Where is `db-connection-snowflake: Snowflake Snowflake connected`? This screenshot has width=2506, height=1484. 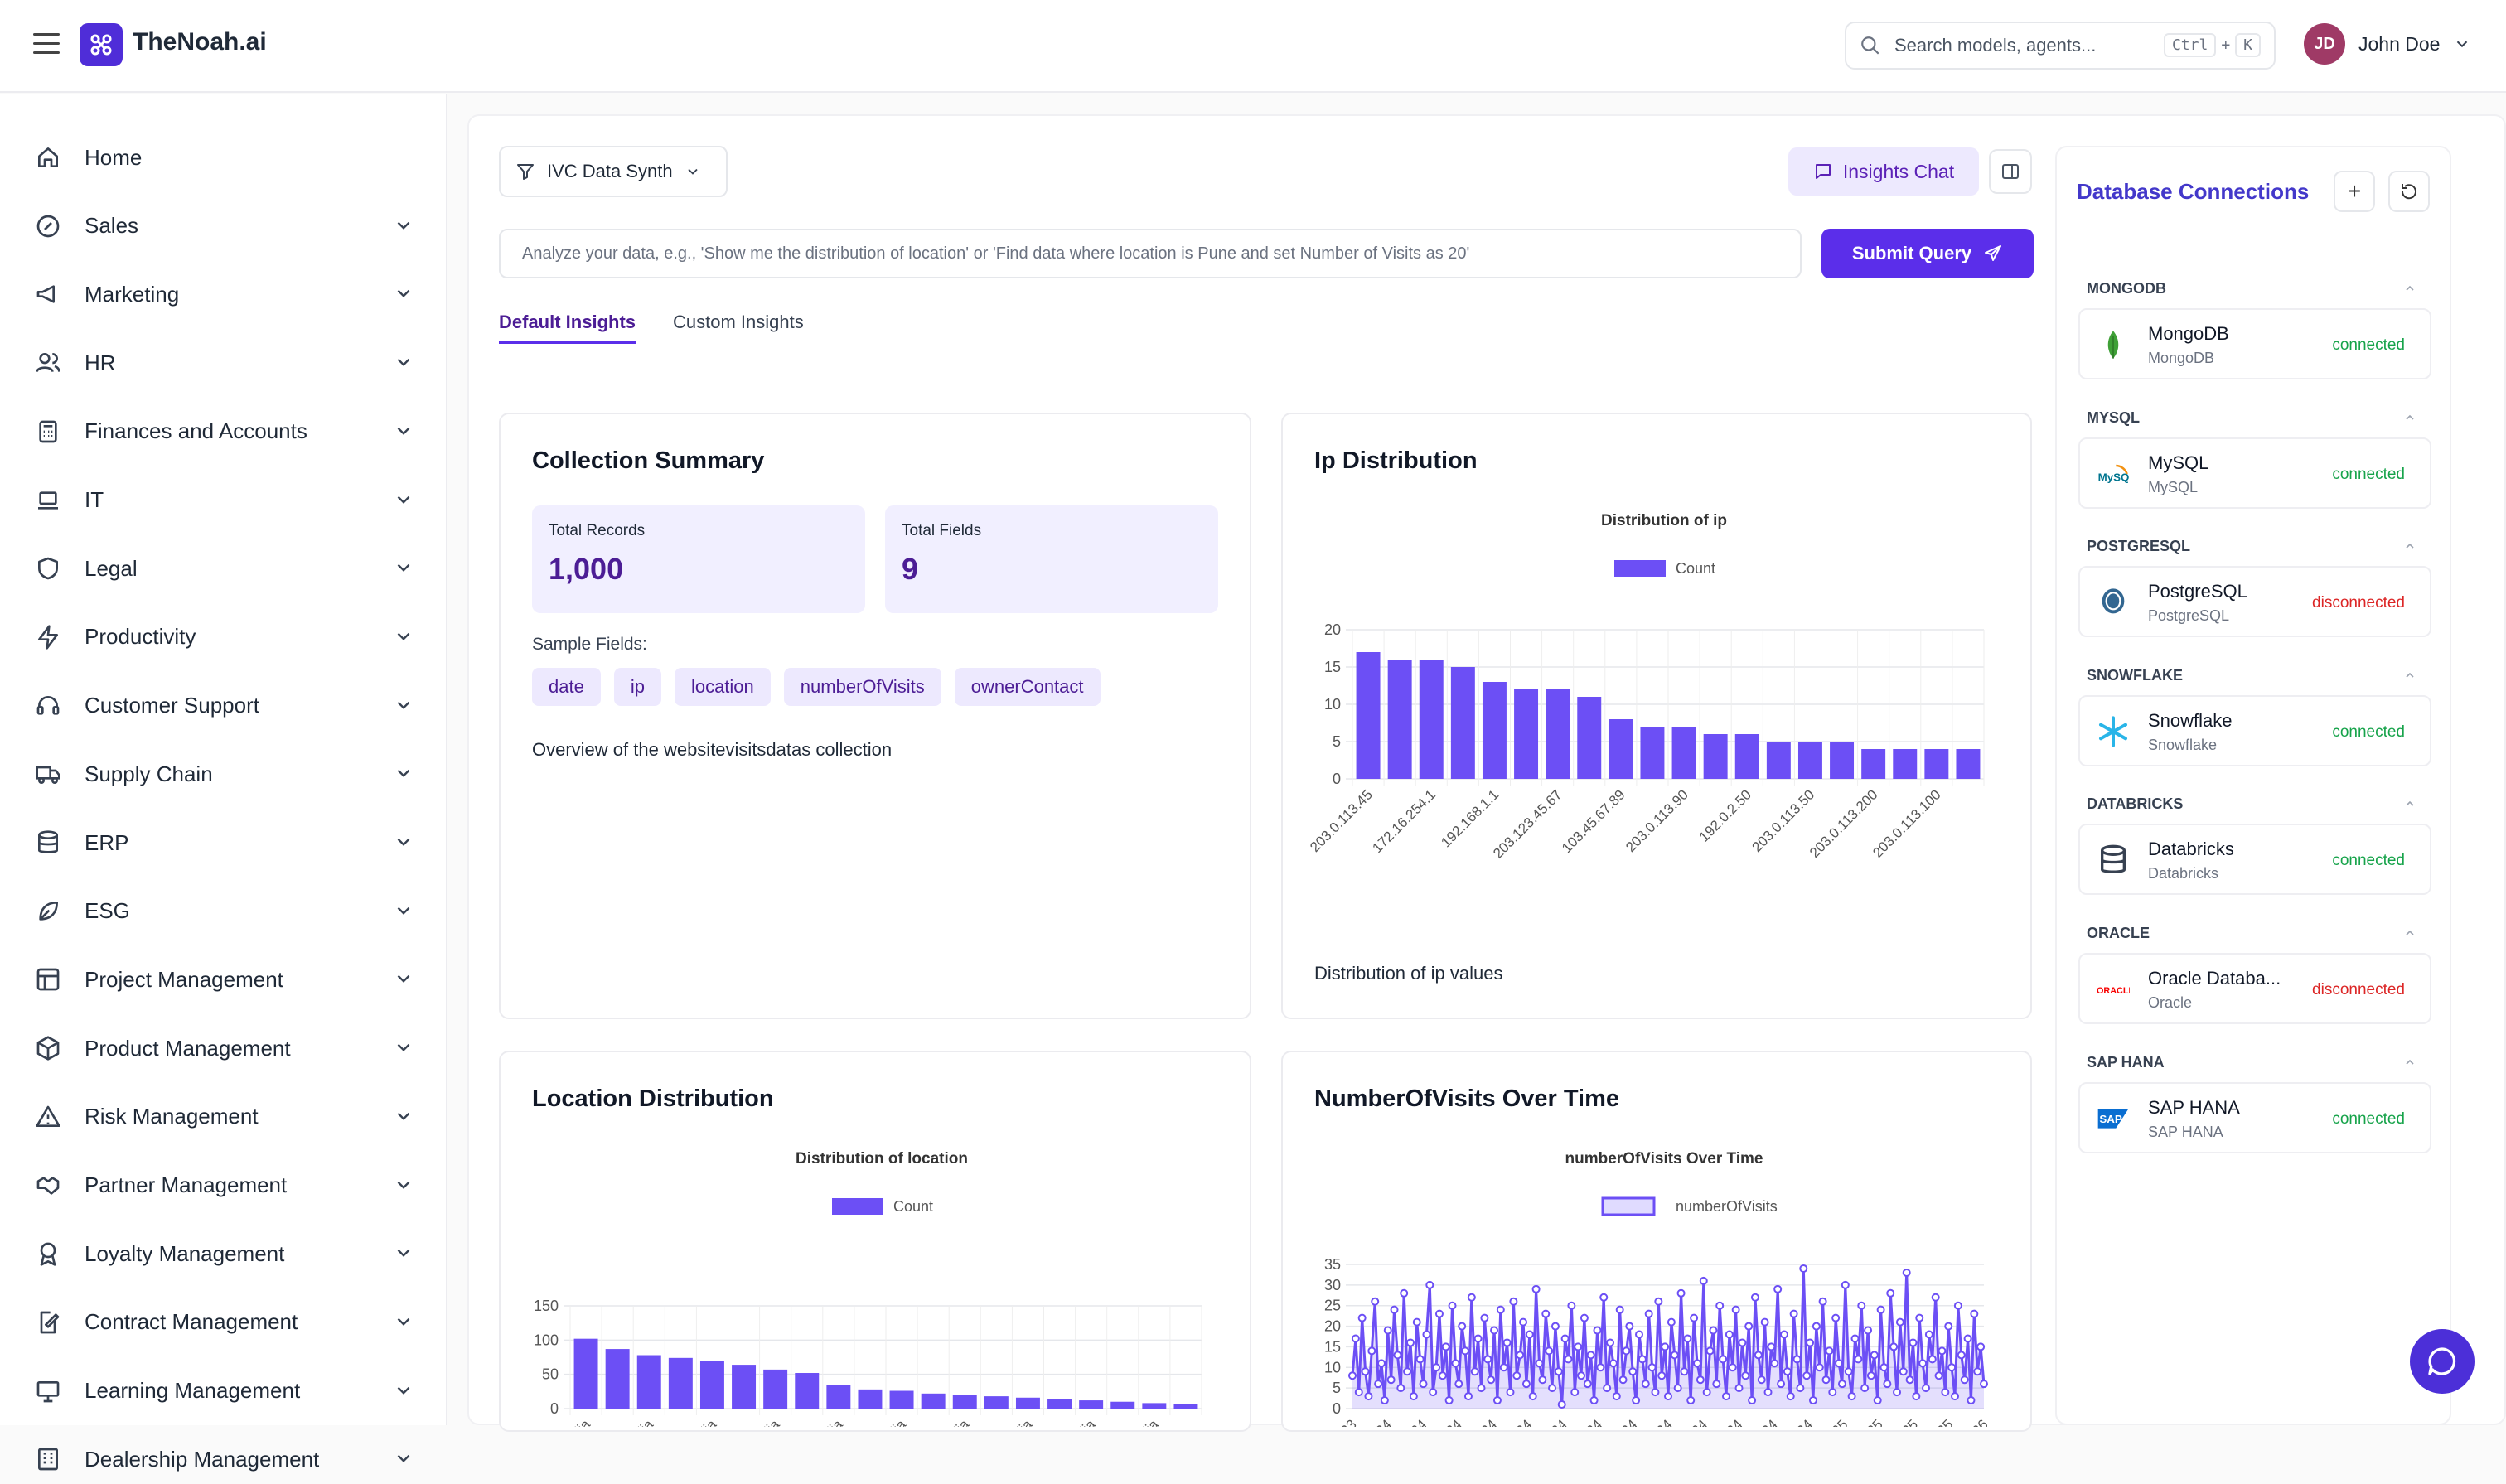
db-connection-snowflake: Snowflake Snowflake connected is located at coordinates (2254, 730).